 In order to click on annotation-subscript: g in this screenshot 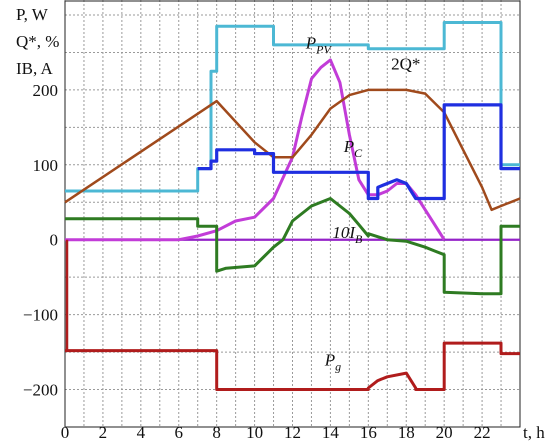, I will do `click(338, 367)`.